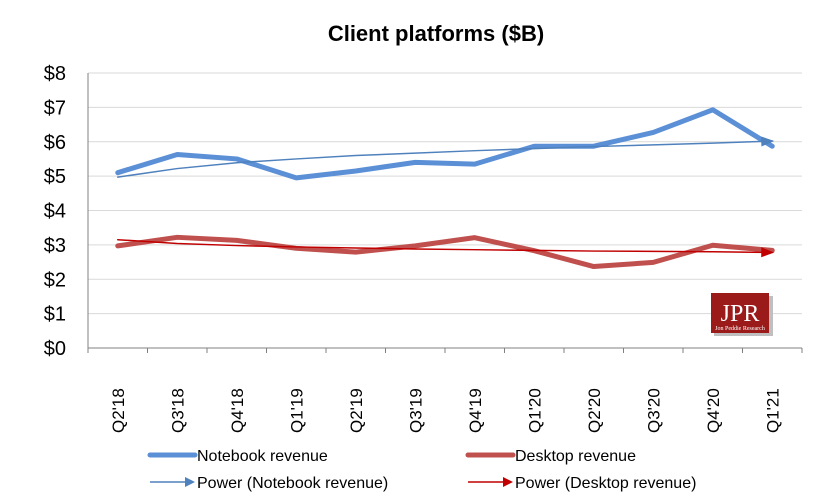  I want to click on jpr-logo-shadow, so click(771, 316).